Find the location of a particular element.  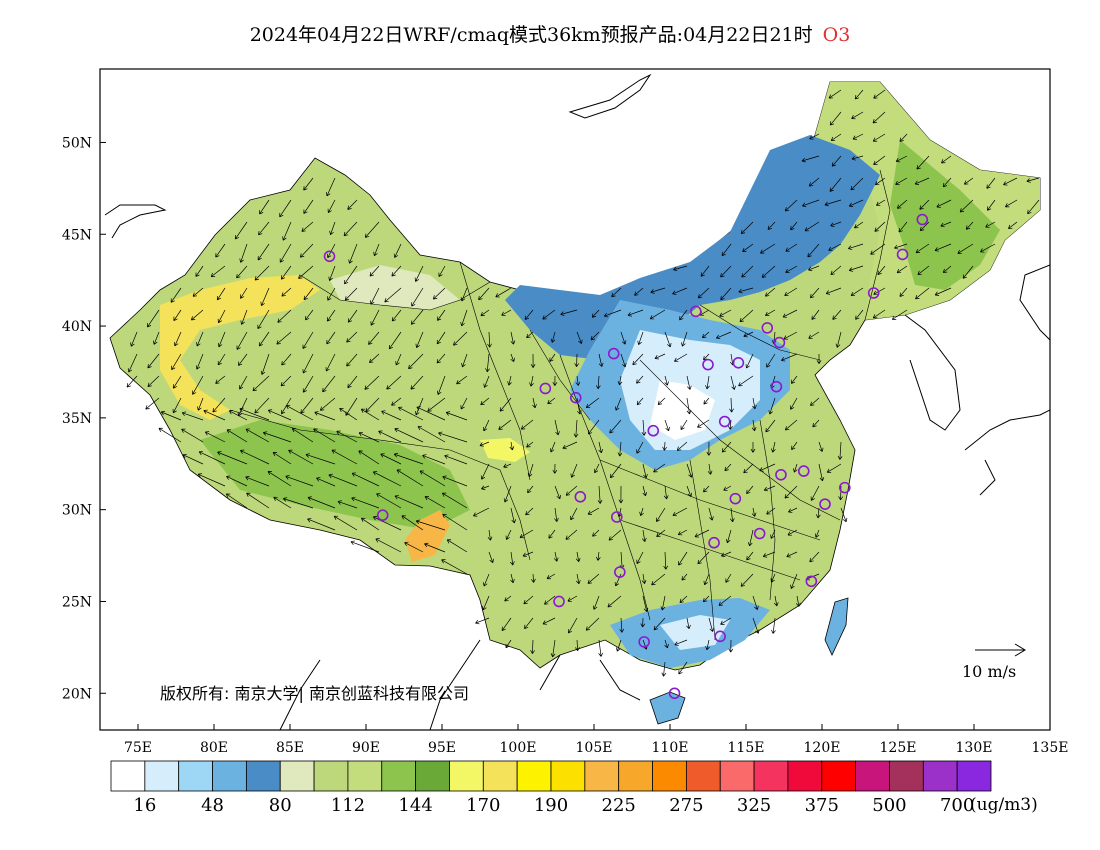

lat-tick-label: 40N is located at coordinates (77, 327).